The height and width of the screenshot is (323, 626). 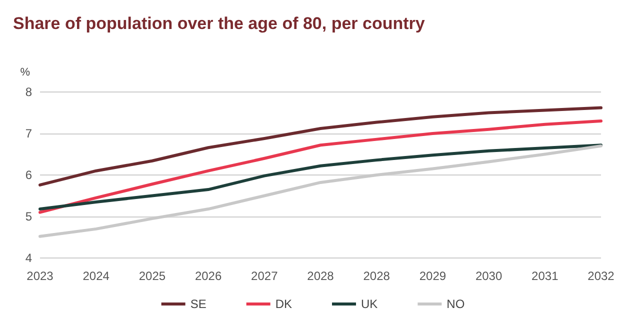 I want to click on y-tick-label: 8, so click(x=28, y=92).